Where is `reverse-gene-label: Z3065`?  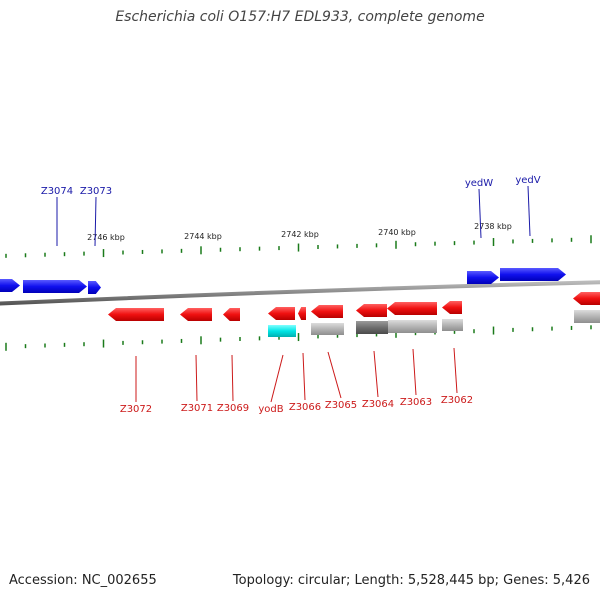 reverse-gene-label: Z3065 is located at coordinates (341, 405).